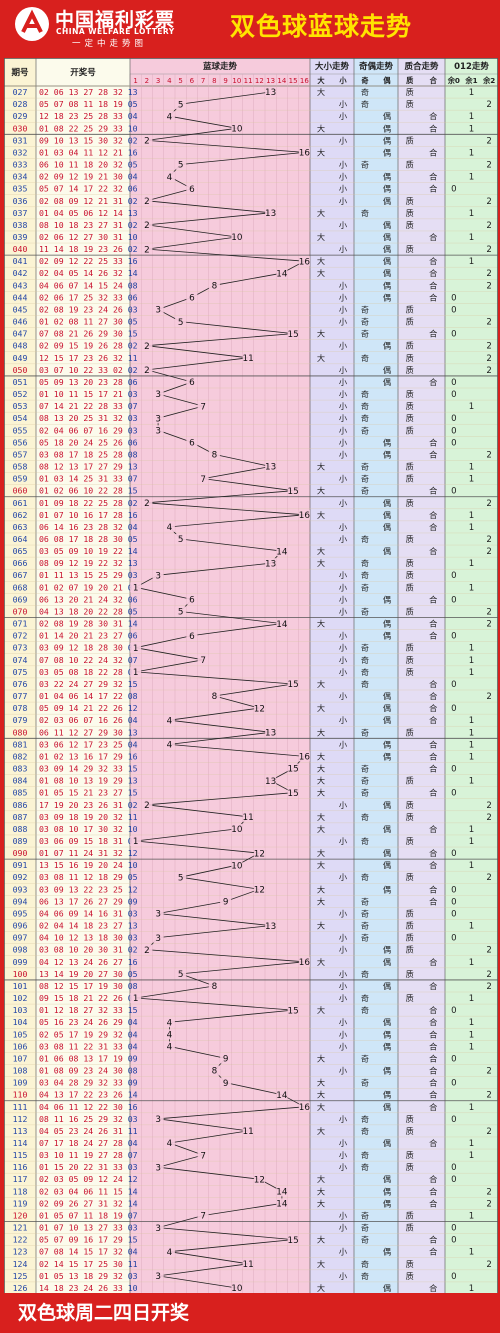 The width and height of the screenshot is (500, 1333). Describe the element at coordinates (133, 611) in the screenshot. I see `blue-ball: 05` at that location.